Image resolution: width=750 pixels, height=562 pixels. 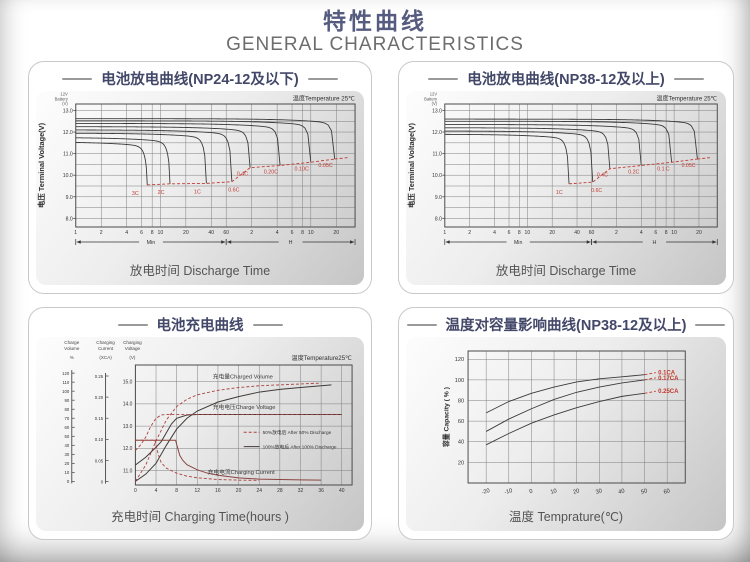 What do you see at coordinates (633, 172) in the screenshot?
I see `svg-text: 0.2C` at bounding box center [633, 172].